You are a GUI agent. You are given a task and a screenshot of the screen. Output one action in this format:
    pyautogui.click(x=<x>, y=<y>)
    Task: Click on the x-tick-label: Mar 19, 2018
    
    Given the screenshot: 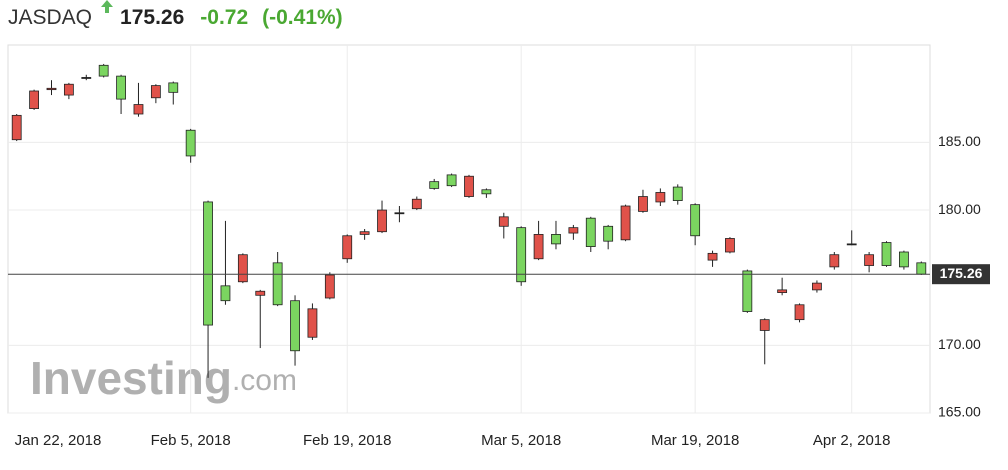 What is the action you would take?
    pyautogui.click(x=695, y=440)
    